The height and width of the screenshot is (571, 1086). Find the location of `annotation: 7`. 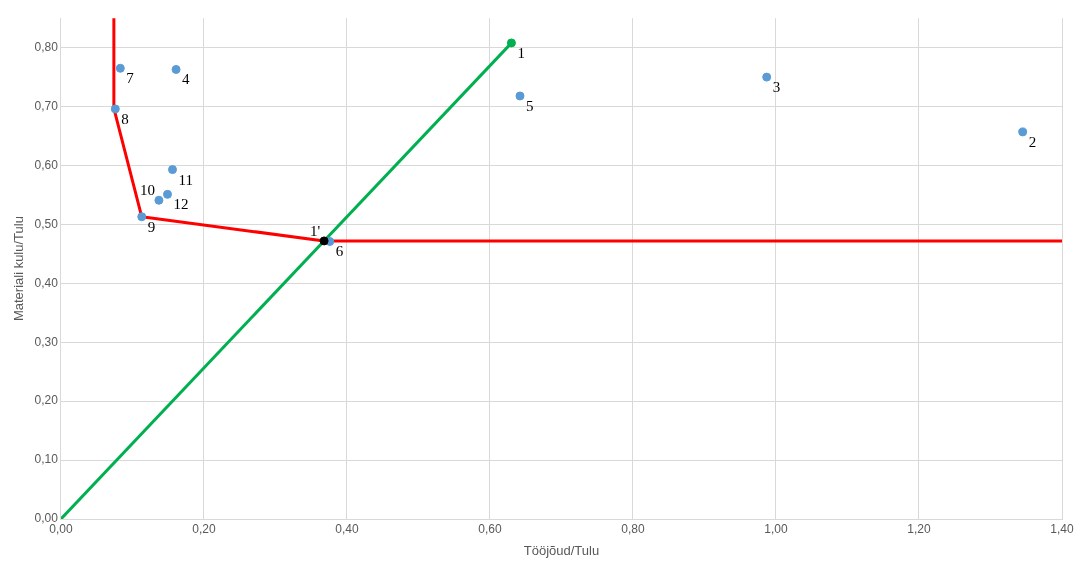

annotation: 7 is located at coordinates (130, 78).